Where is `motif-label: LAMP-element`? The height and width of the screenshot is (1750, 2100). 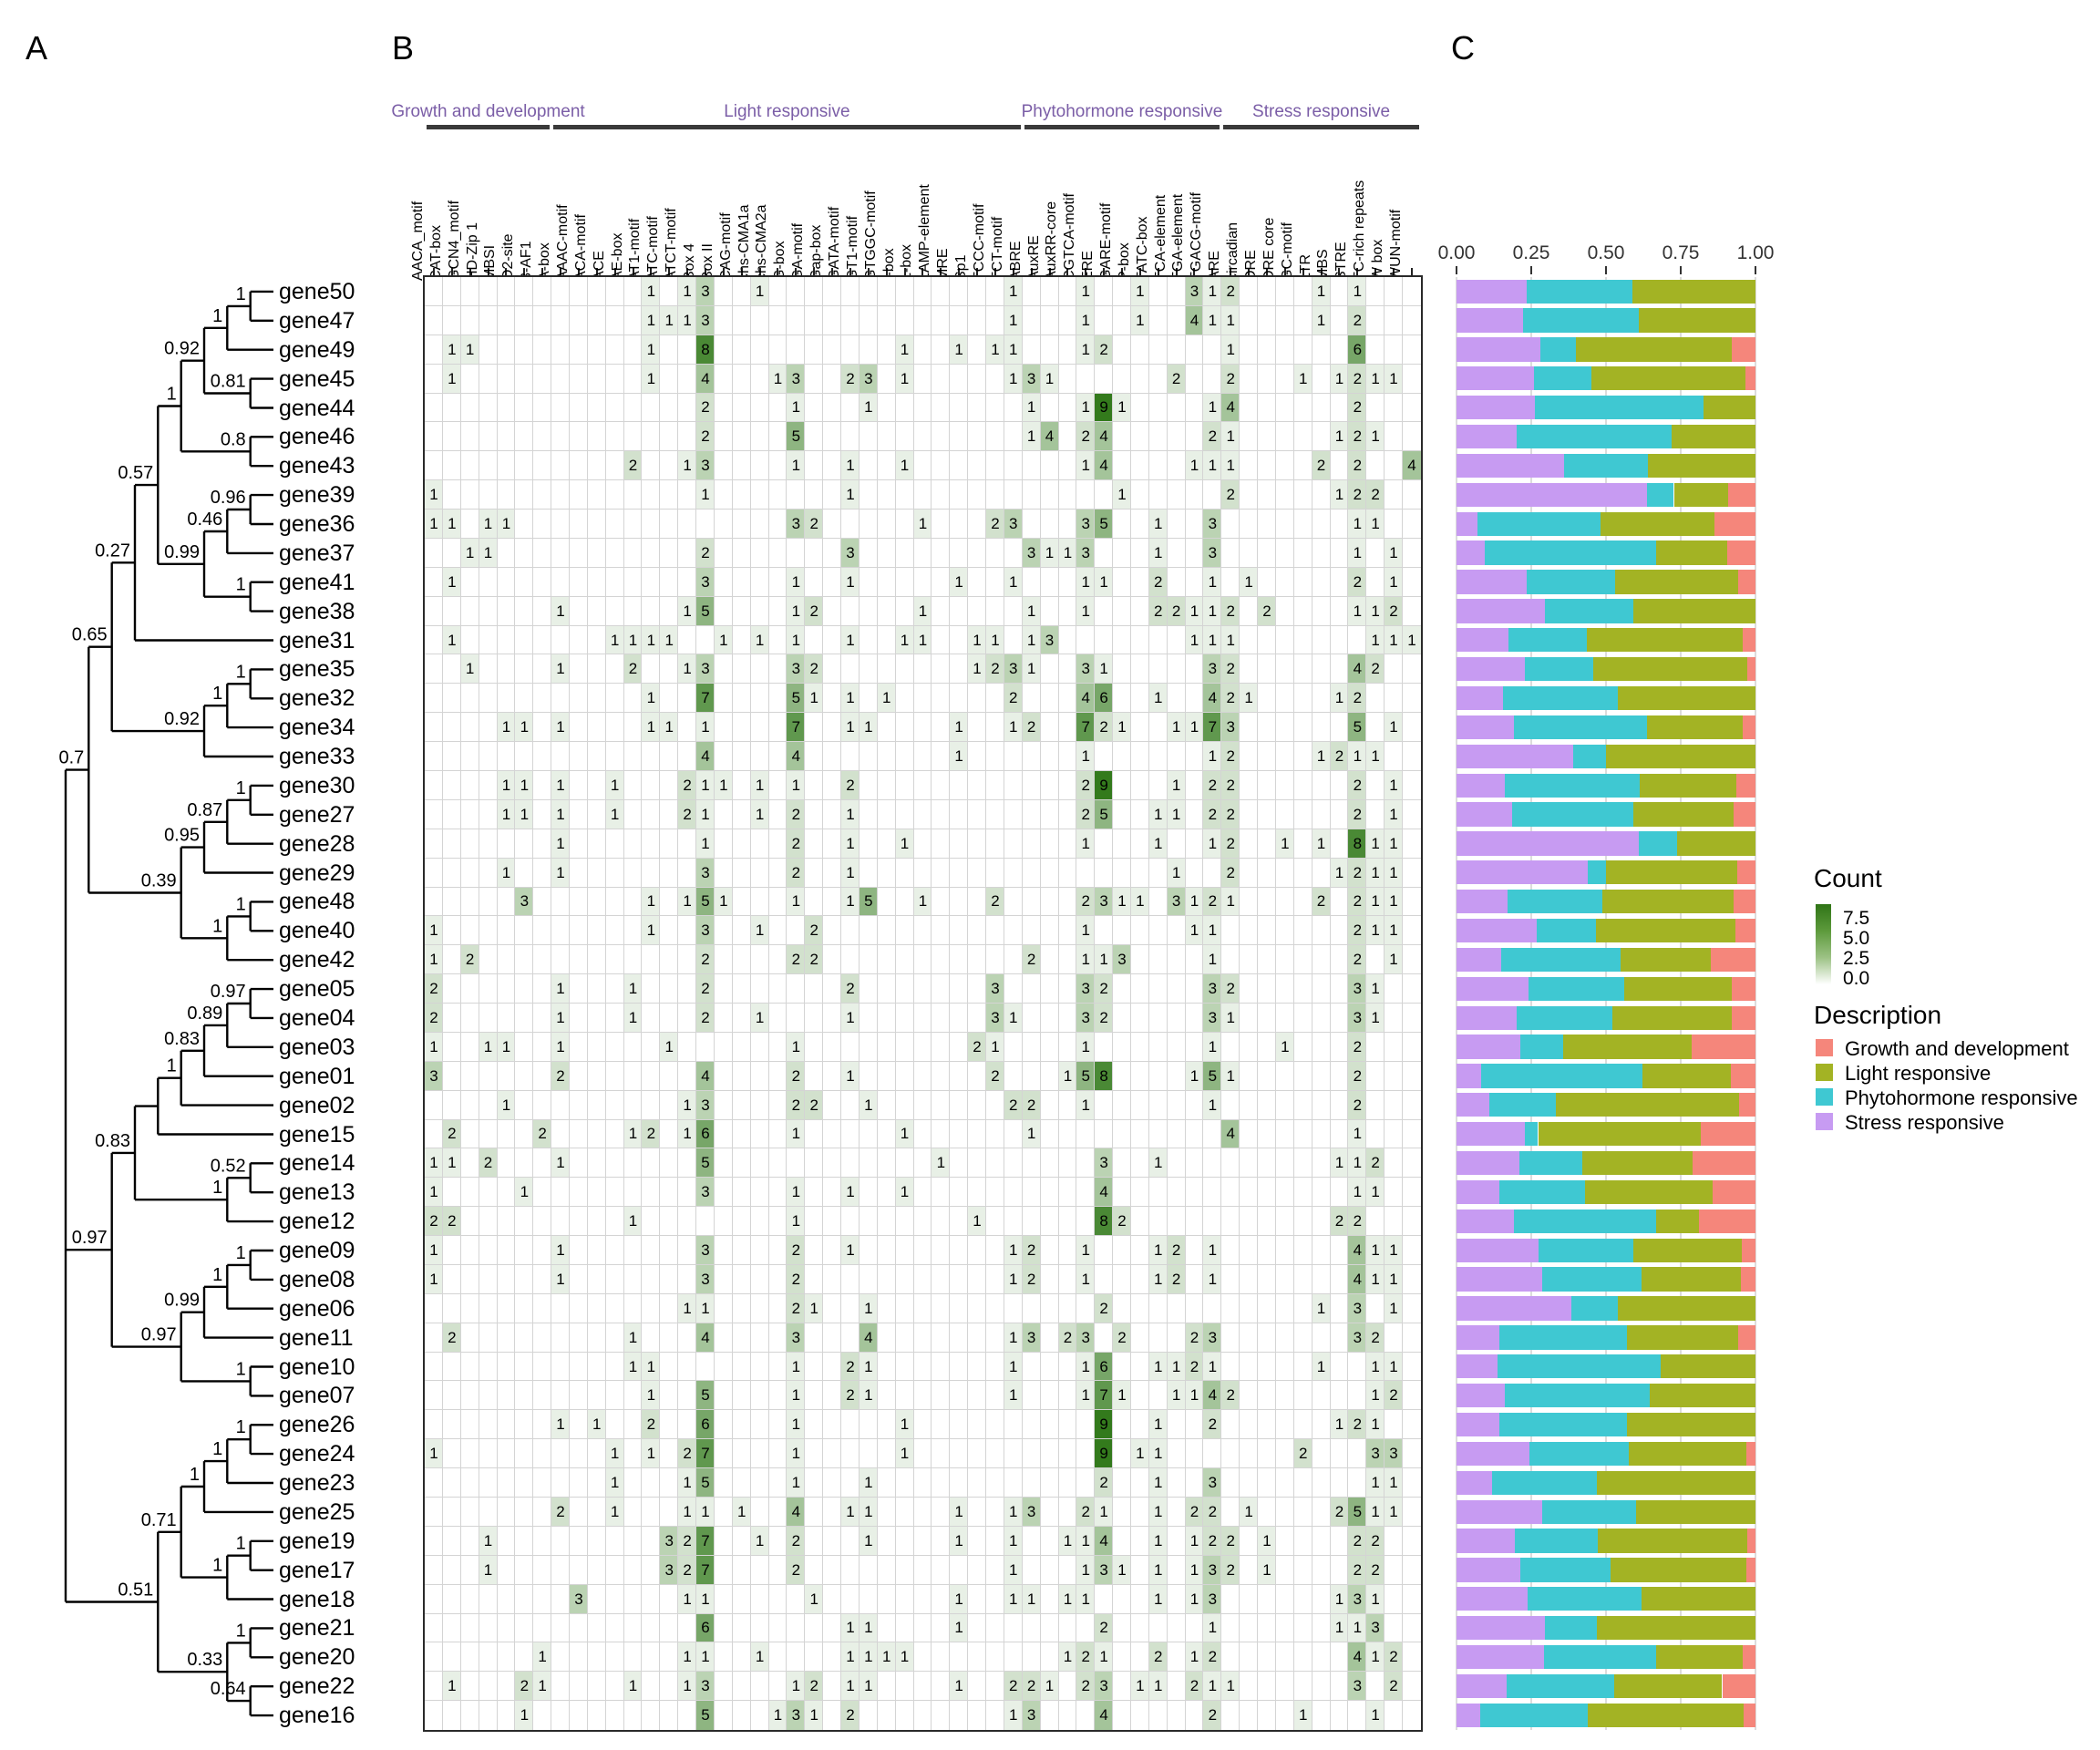
motif-label: LAMP-element is located at coordinates (925, 232).